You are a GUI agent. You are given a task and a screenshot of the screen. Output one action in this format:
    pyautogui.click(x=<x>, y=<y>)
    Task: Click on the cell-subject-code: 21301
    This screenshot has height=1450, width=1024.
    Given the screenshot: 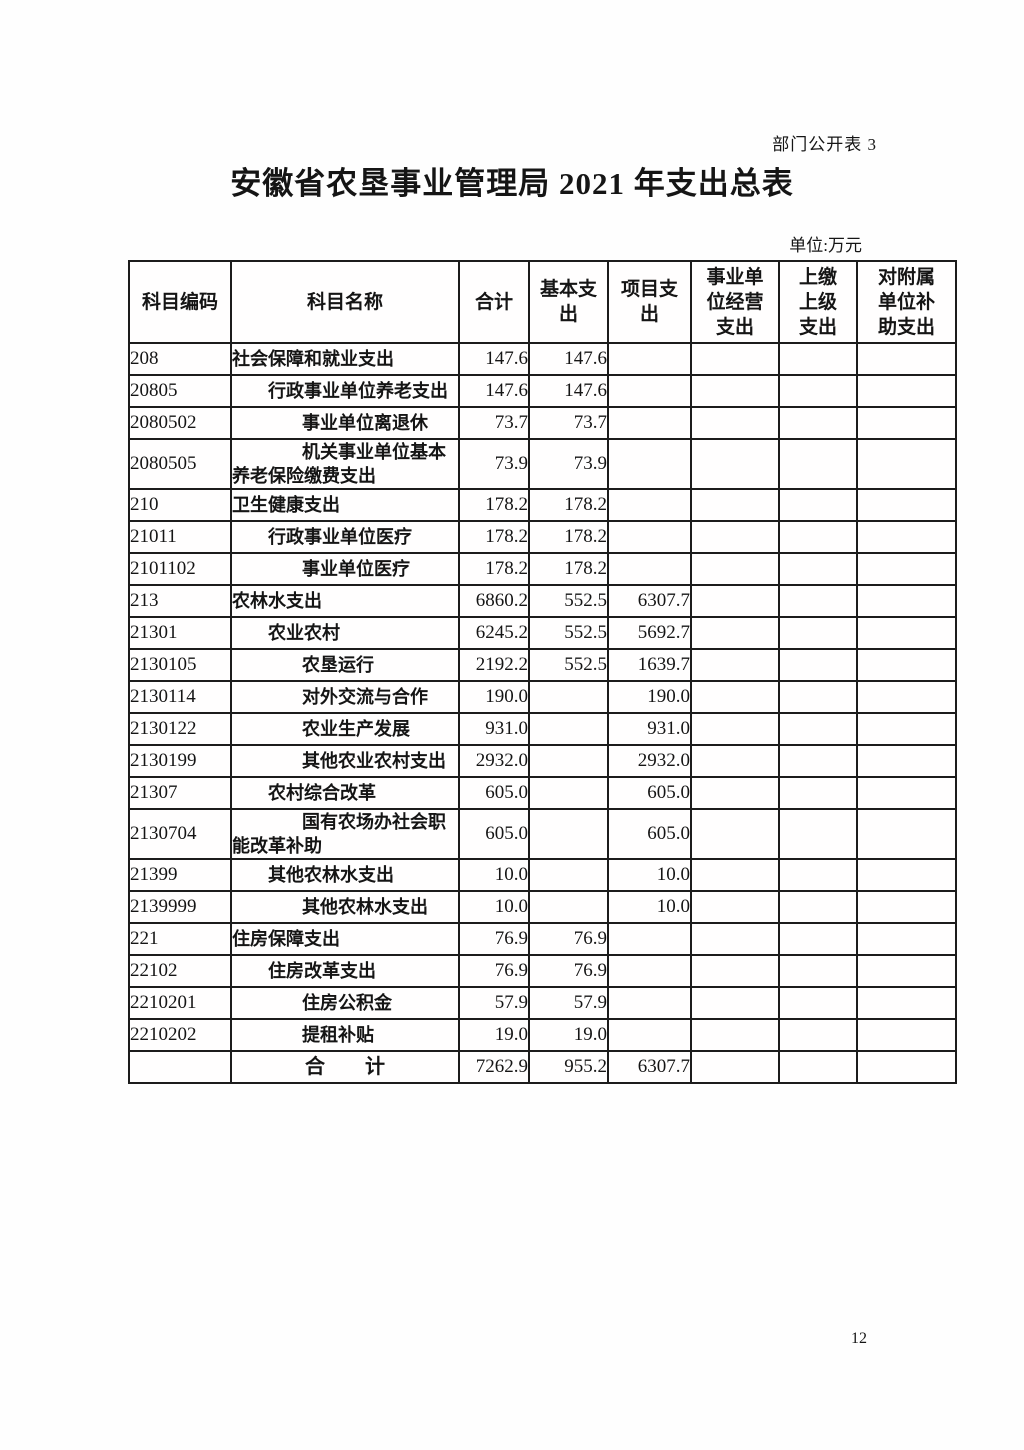 What is the action you would take?
    pyautogui.click(x=180, y=633)
    